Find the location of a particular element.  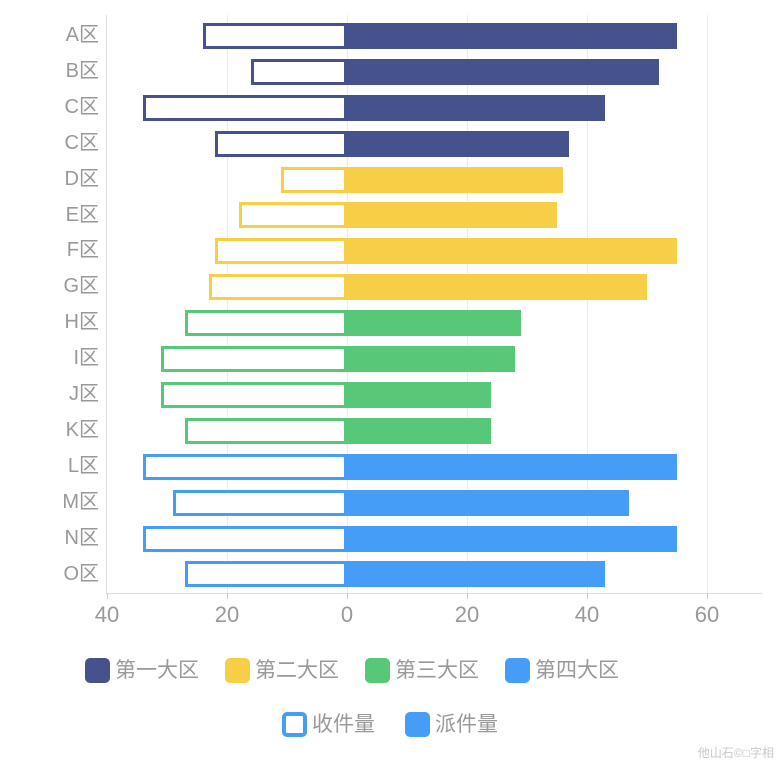

y-axis-label: J区 is located at coordinates (84, 394).